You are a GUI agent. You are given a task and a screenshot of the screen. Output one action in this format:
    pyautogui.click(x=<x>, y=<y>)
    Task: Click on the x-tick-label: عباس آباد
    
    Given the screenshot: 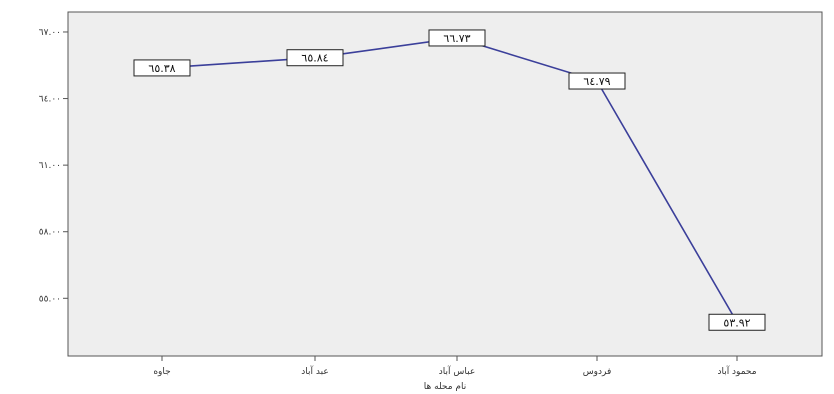 What is the action you would take?
    pyautogui.click(x=457, y=371)
    